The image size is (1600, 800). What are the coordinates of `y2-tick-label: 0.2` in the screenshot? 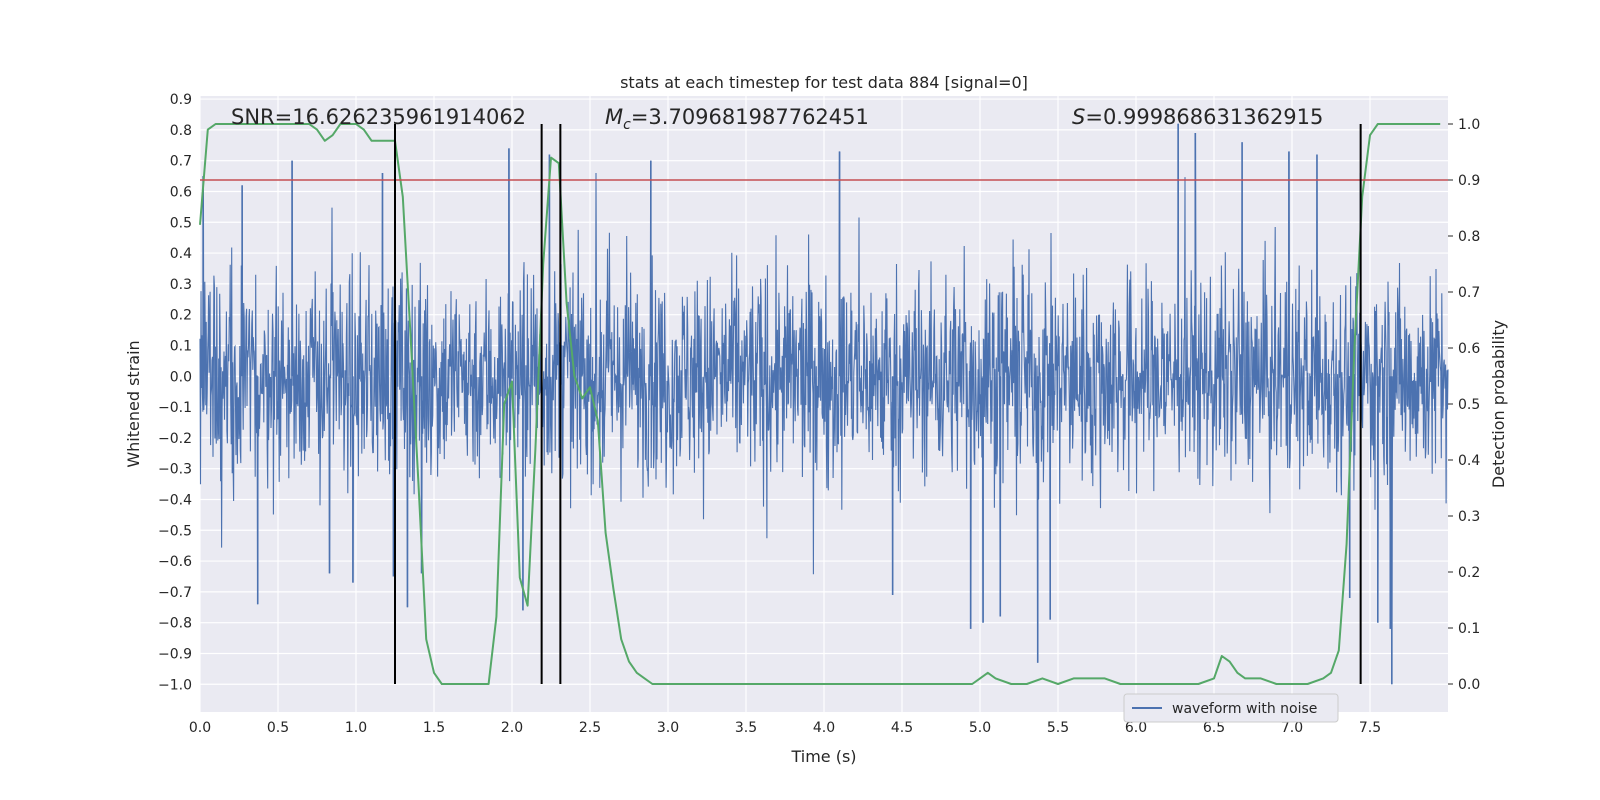 It's located at (1469, 573).